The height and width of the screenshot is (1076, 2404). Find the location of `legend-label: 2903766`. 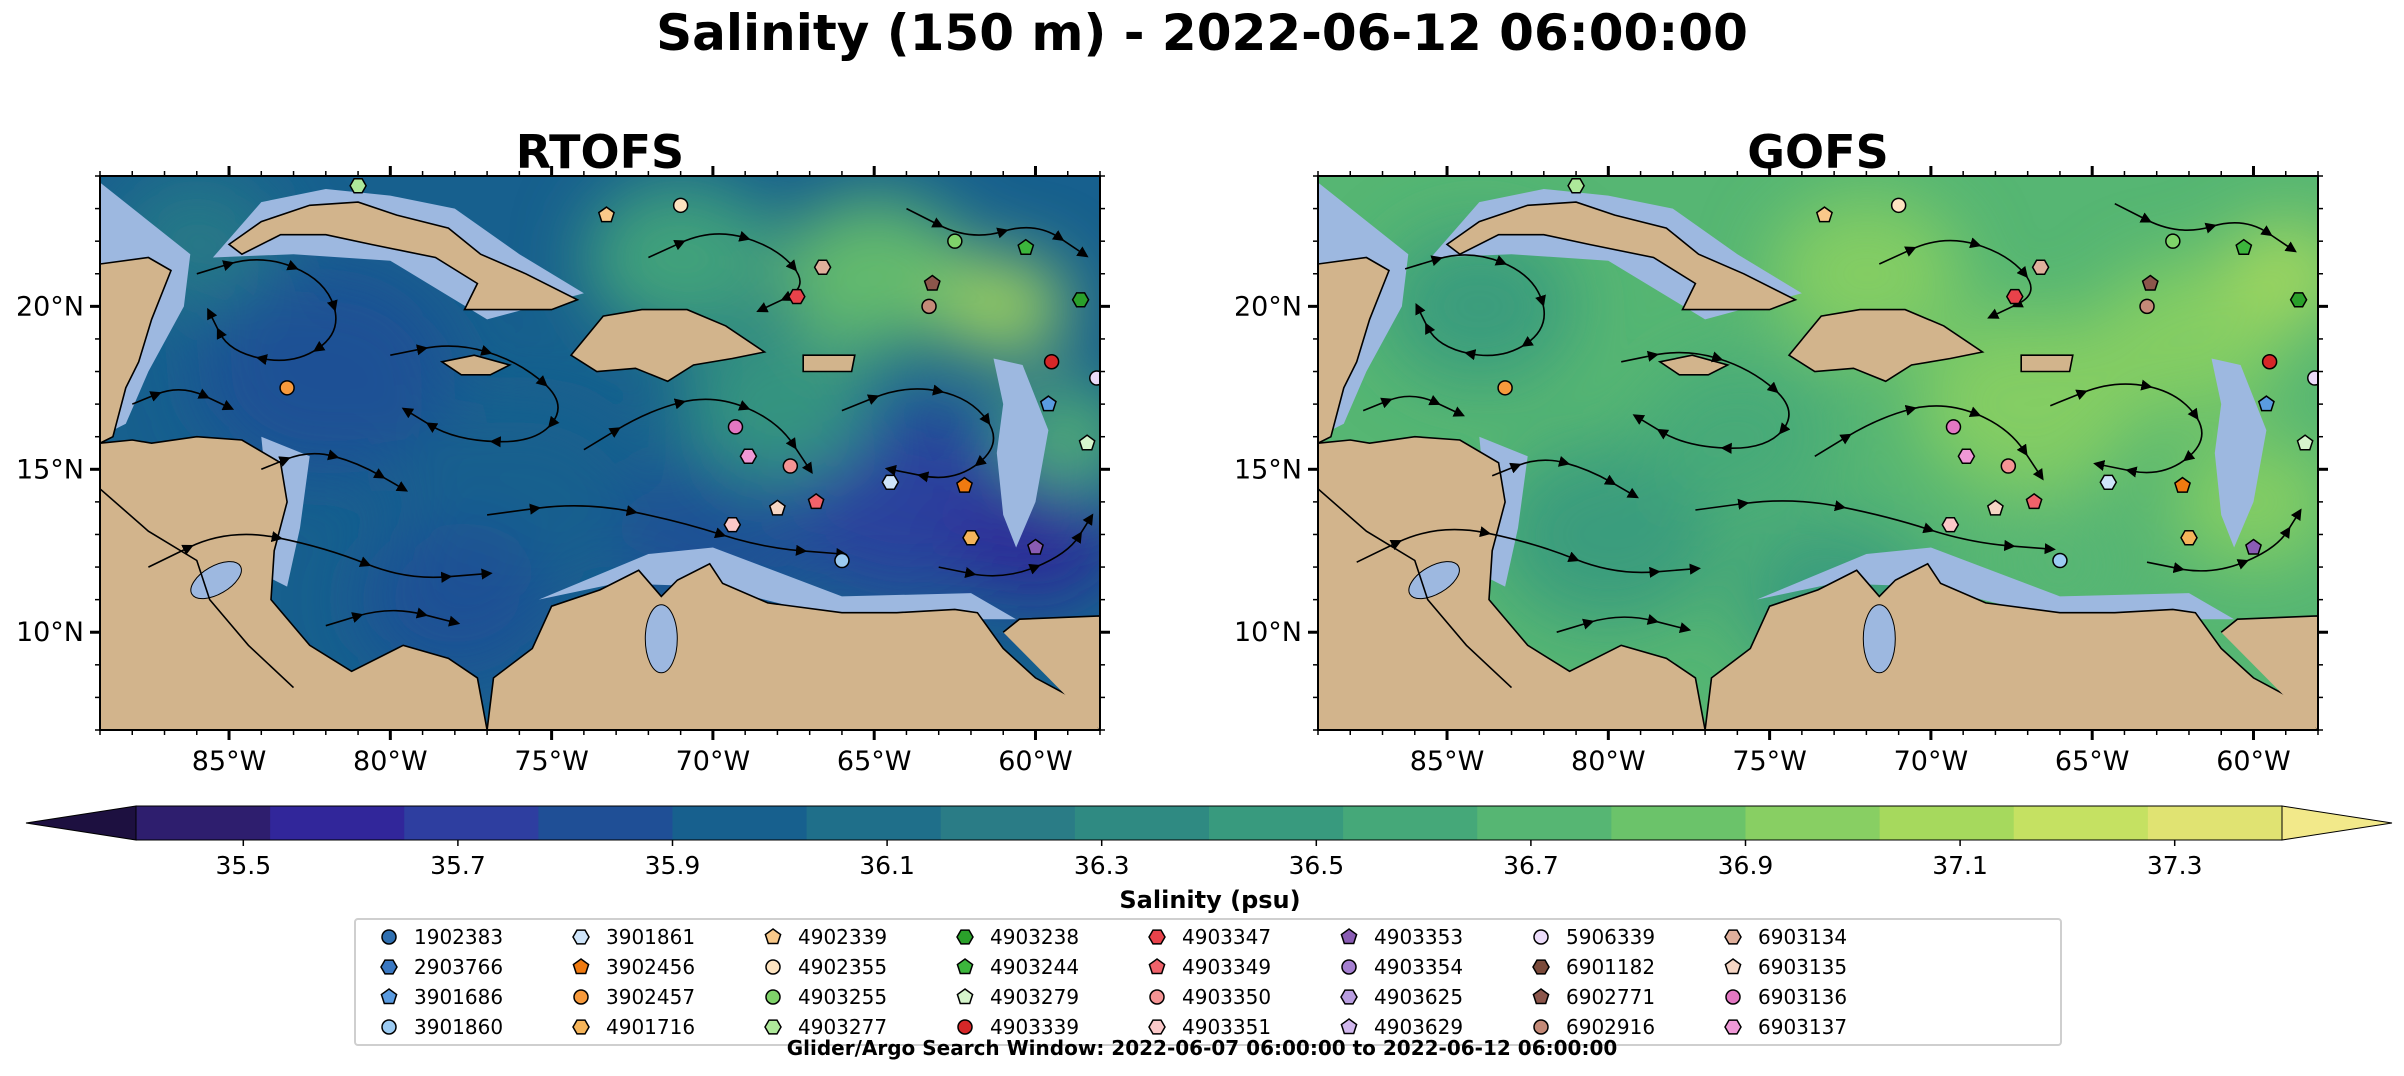

legend-label: 2903766 is located at coordinates (459, 967).